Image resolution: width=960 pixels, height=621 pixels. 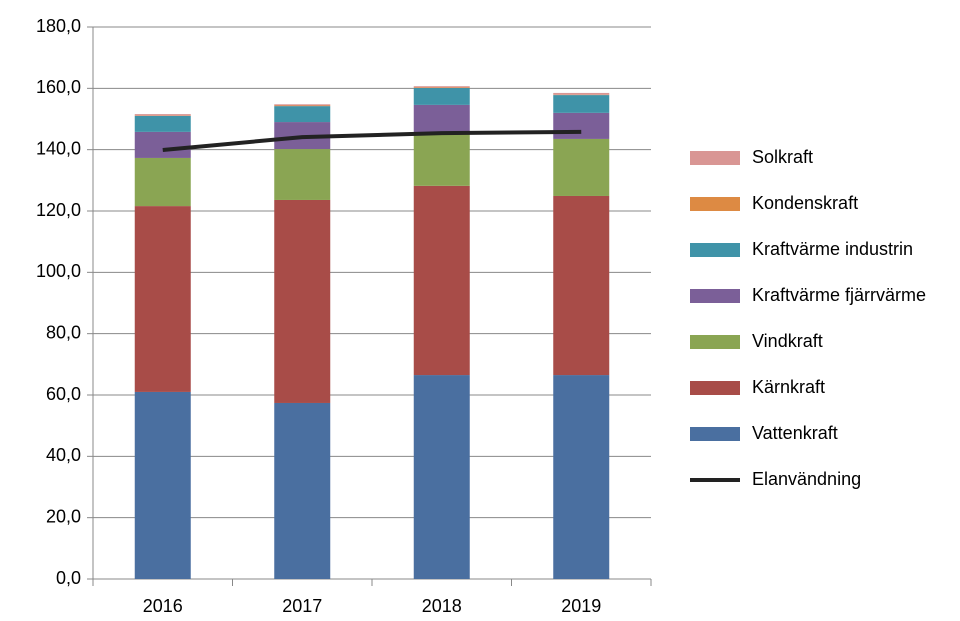 I want to click on y-tick-label: 80,0, so click(x=63, y=332).